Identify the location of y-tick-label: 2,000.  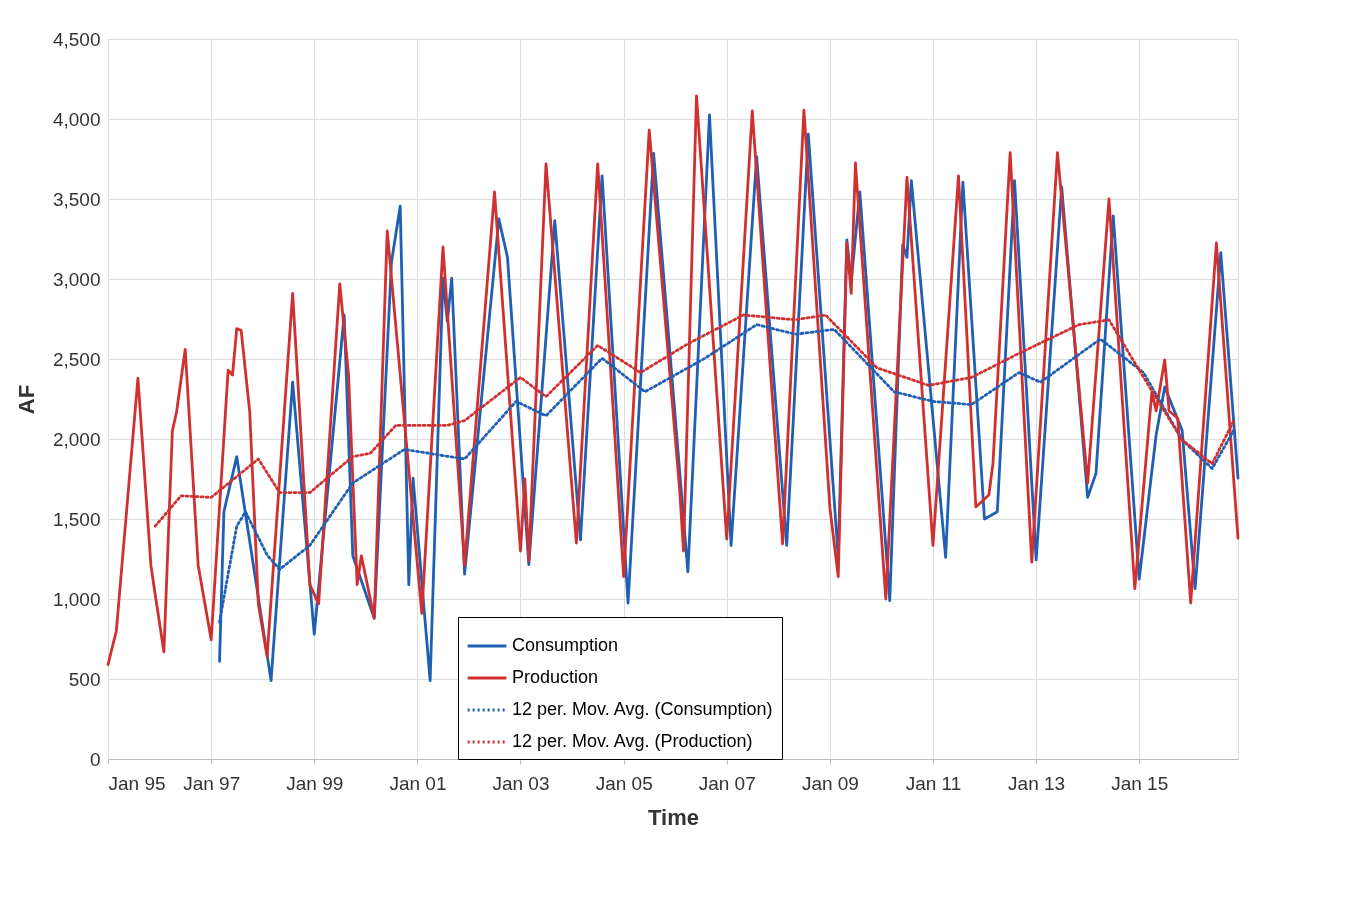
(76, 439).